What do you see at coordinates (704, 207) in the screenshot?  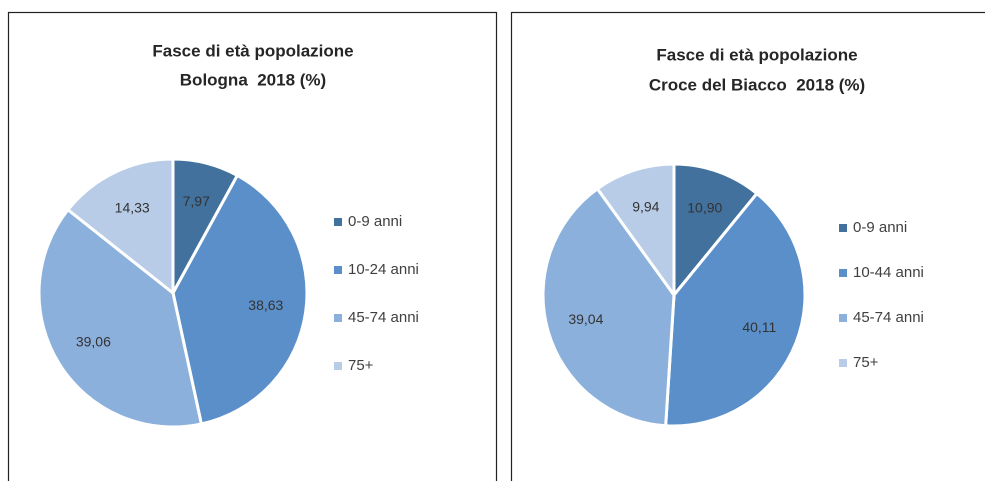 I see `data-label: 10,90` at bounding box center [704, 207].